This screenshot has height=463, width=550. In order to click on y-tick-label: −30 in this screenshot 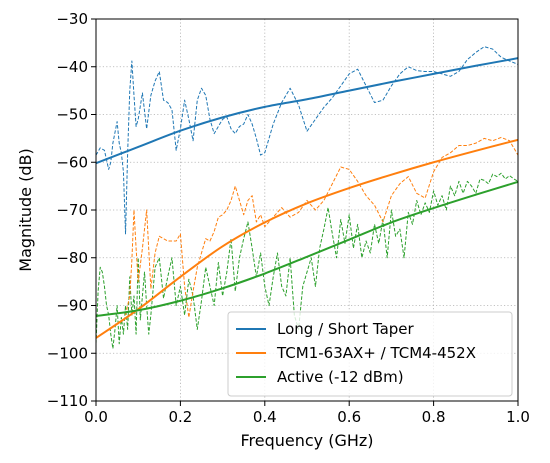, I will do `click(72, 19)`.